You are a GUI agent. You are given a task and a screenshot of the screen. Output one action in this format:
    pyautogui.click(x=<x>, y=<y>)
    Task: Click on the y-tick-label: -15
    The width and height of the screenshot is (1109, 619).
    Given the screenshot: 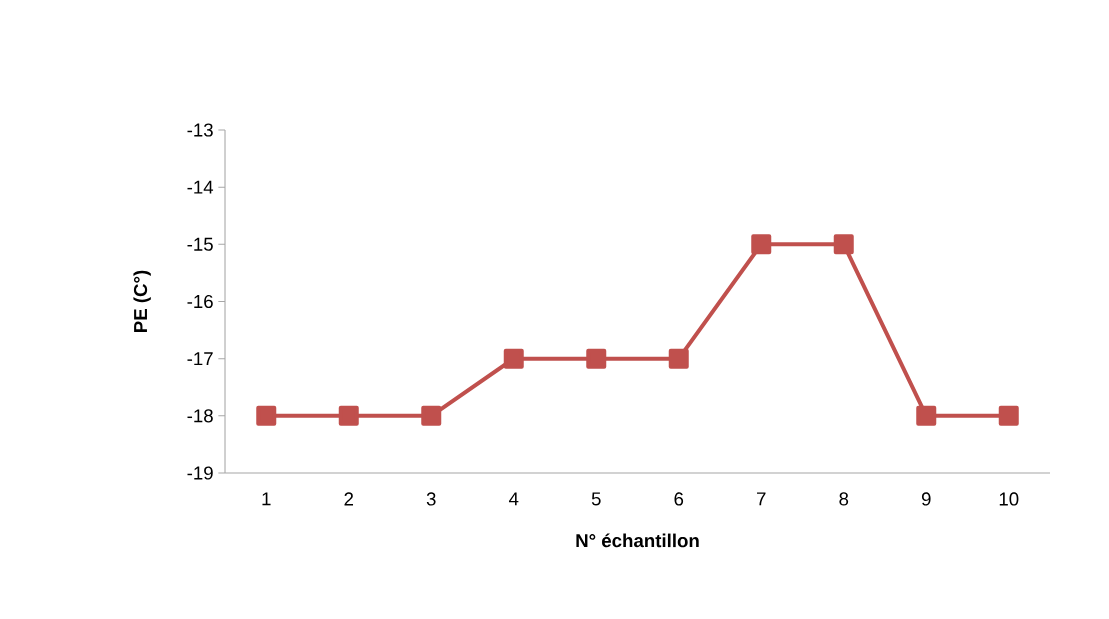 What is the action you would take?
    pyautogui.click(x=200, y=244)
    